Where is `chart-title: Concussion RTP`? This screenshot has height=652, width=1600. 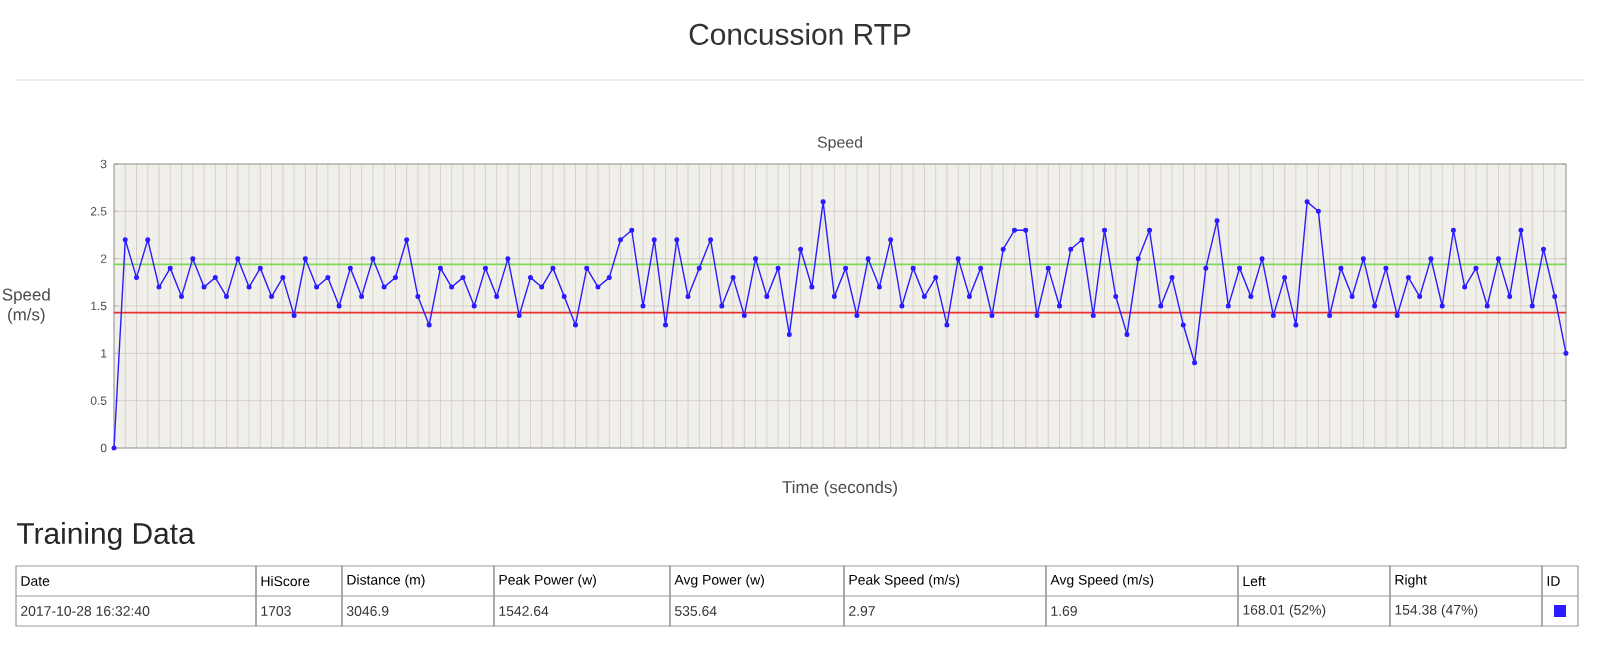
chart-title: Concussion RTP is located at coordinates (800, 34).